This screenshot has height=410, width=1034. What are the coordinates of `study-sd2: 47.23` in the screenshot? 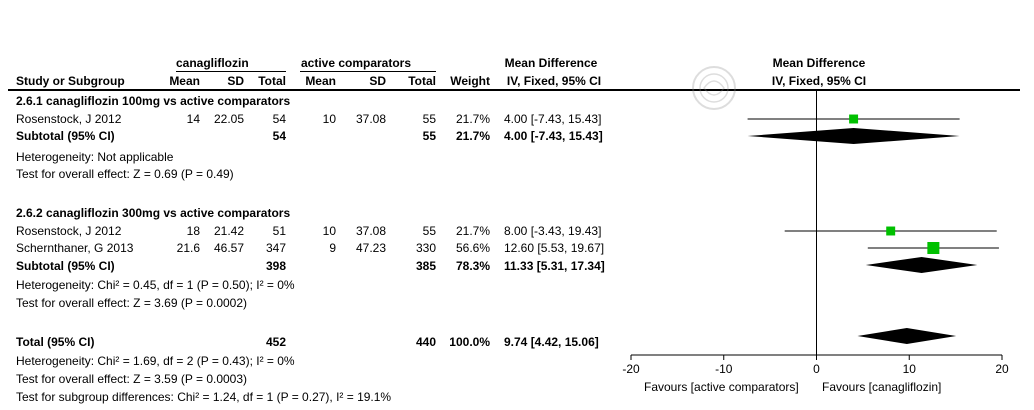 It's located at (370, 248).